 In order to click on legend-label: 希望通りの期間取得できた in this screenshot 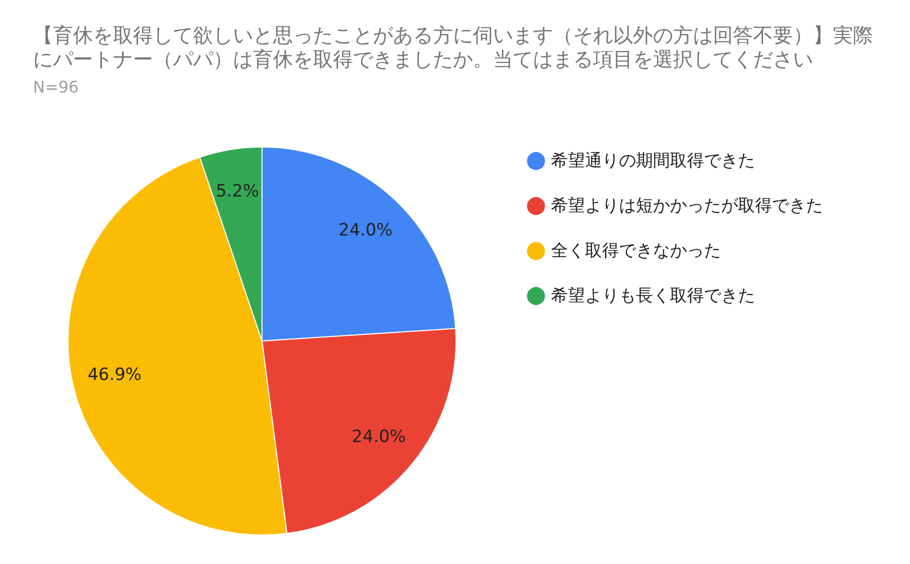, I will do `click(653, 161)`.